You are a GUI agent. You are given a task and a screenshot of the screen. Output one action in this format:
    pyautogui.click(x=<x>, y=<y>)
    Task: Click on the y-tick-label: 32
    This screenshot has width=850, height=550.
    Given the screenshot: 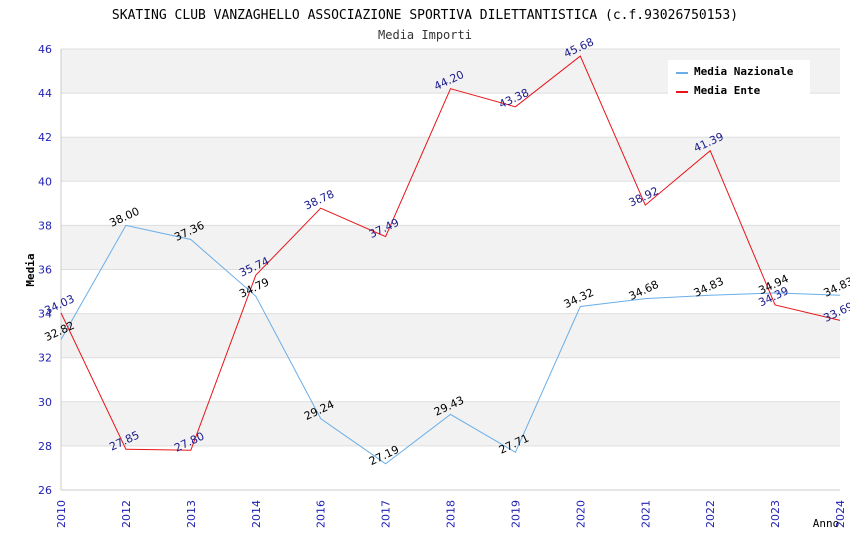 What is the action you would take?
    pyautogui.click(x=45, y=358)
    